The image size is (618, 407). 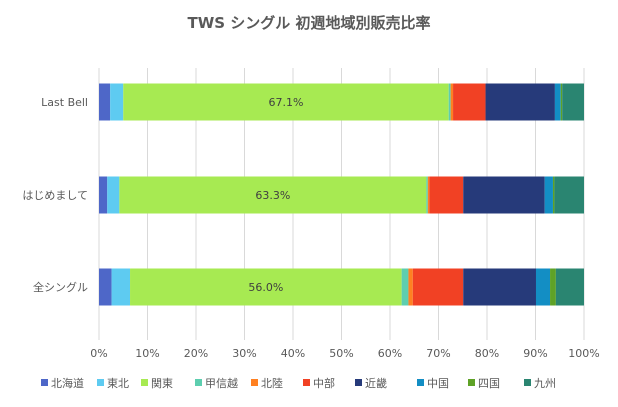 I want to click on x-tick-label: 100%, so click(x=583, y=353).